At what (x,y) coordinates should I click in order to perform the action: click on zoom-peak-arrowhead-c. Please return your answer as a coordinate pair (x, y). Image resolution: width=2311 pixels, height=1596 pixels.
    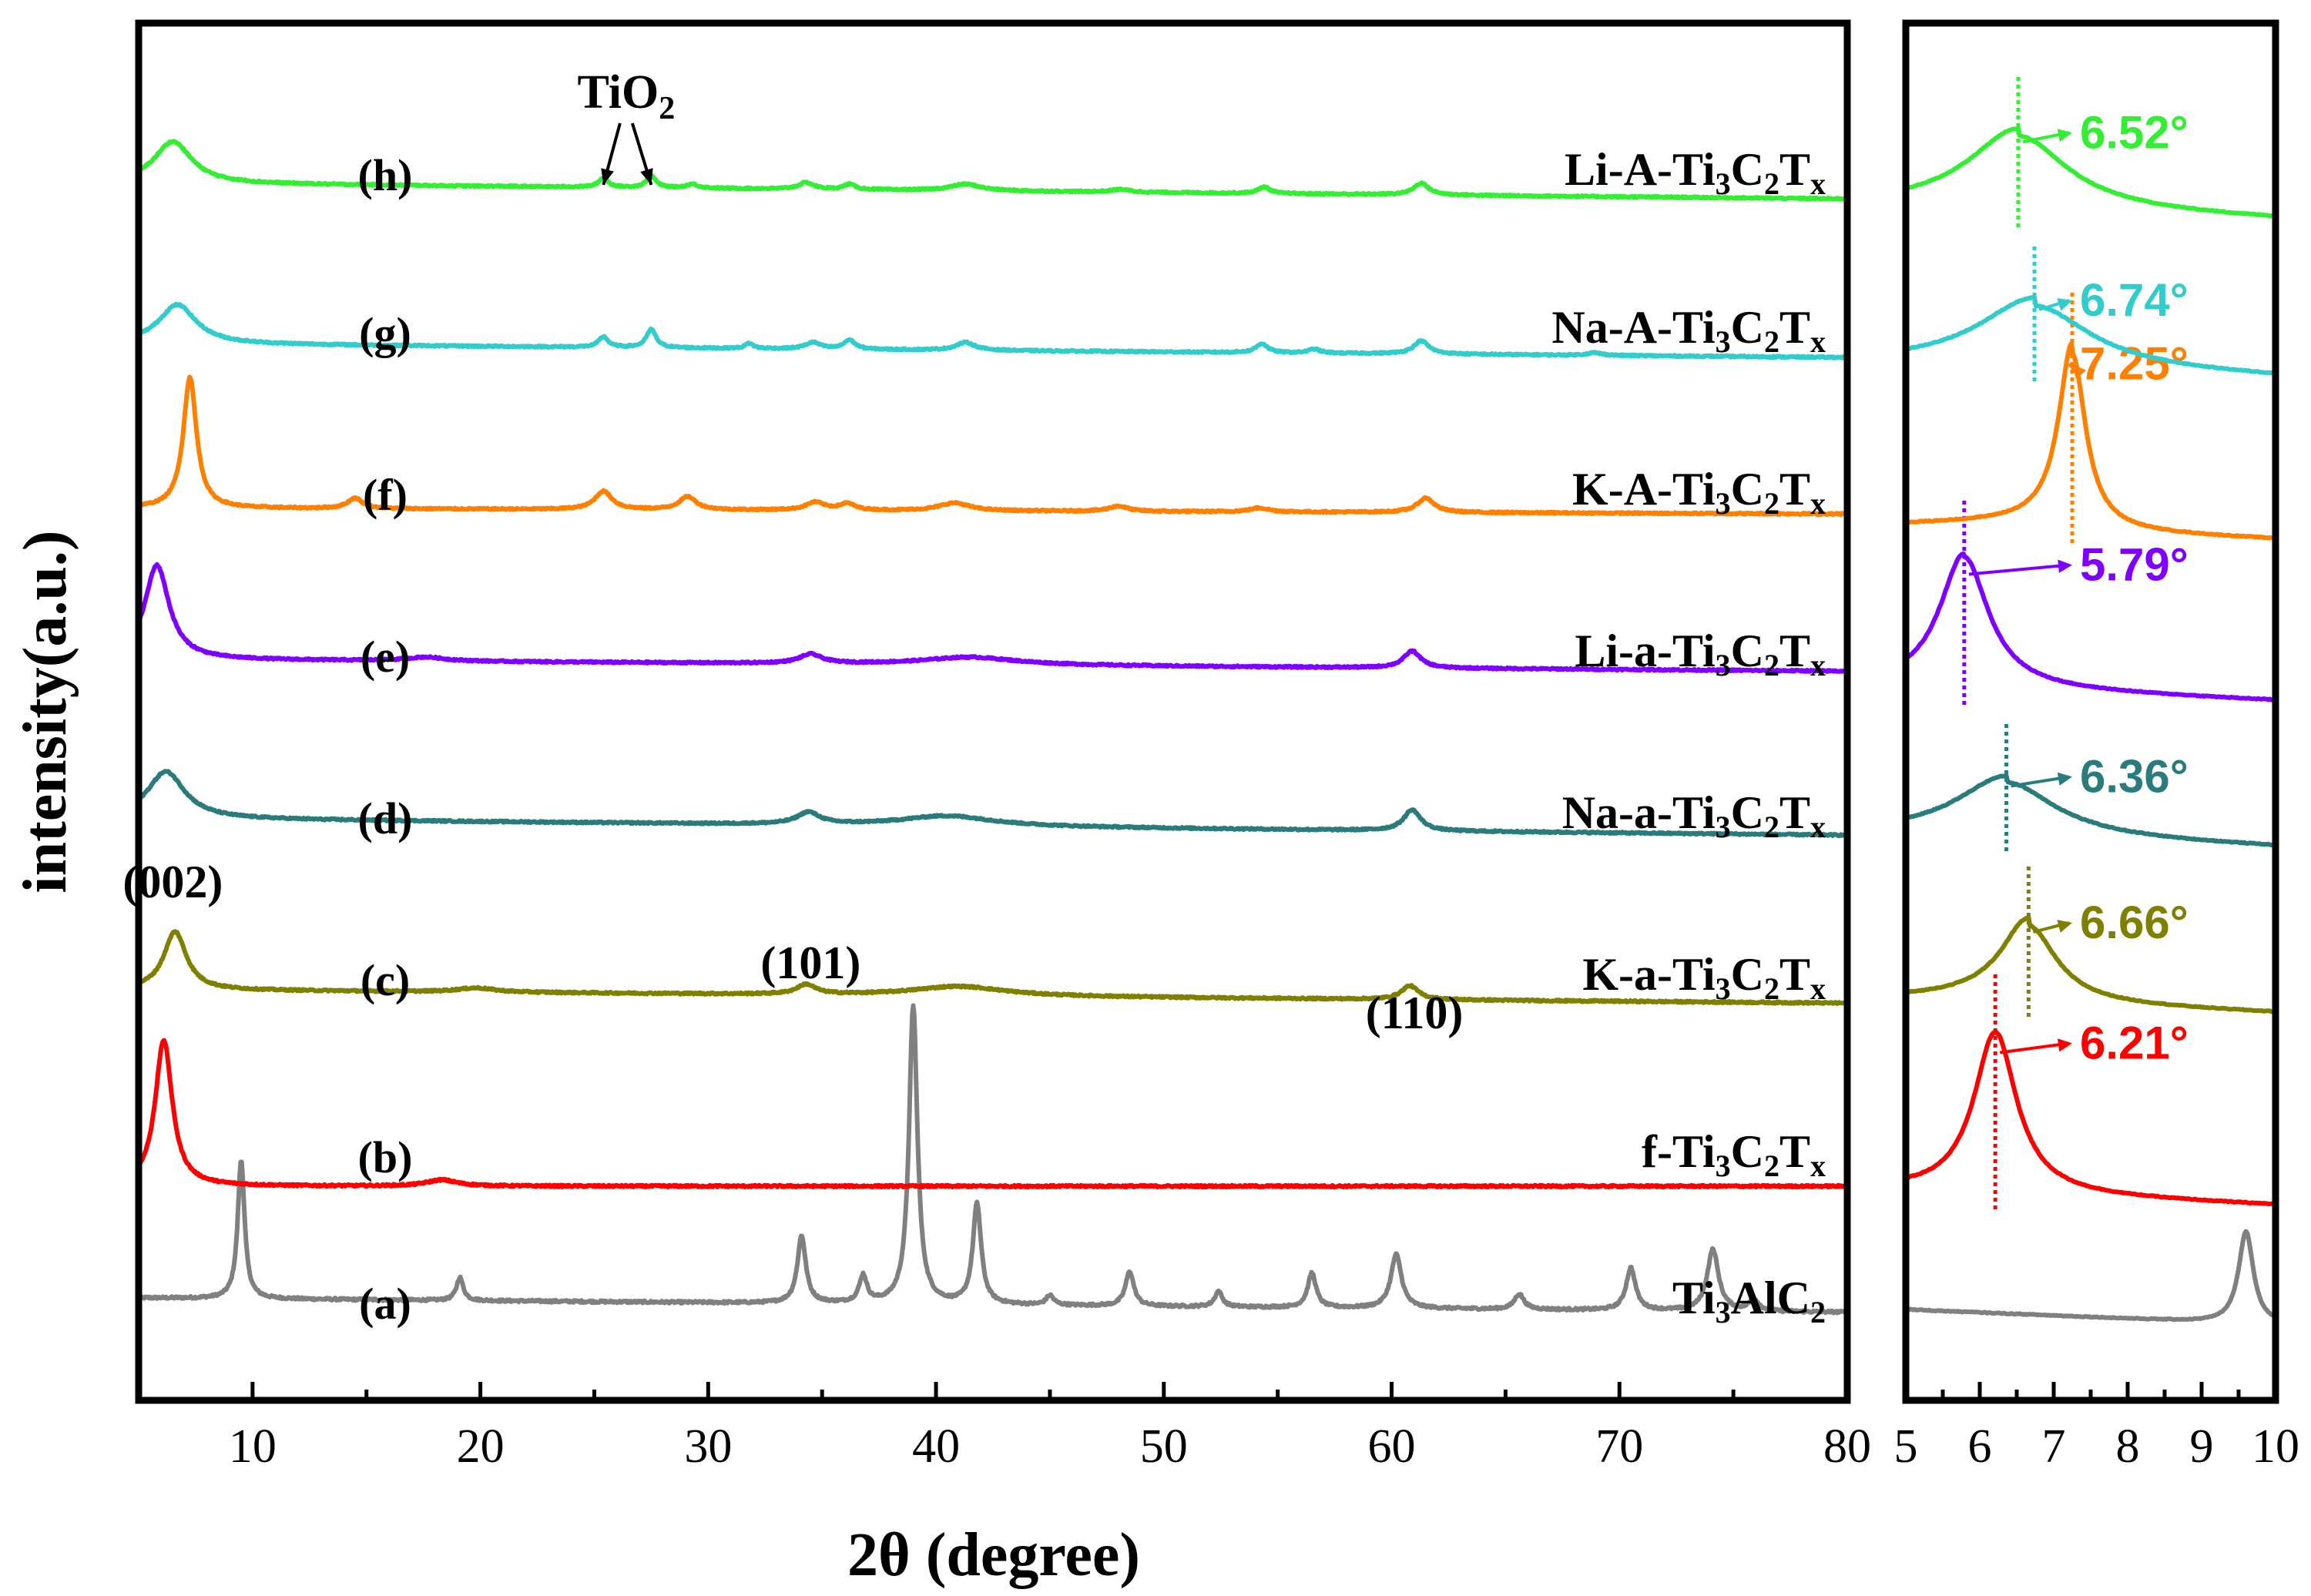
    Looking at the image, I should click on (2064, 927).